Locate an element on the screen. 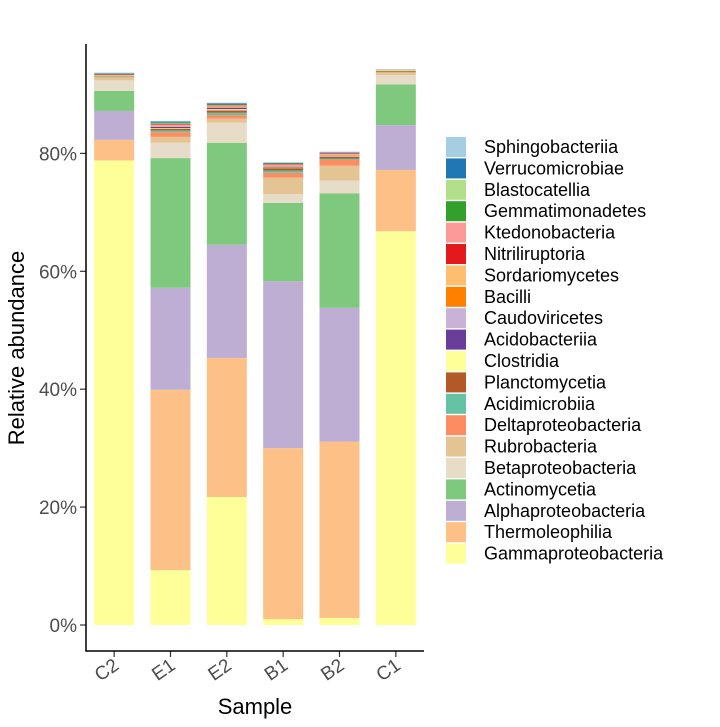 This screenshot has width=720, height=727. bar-segment-b2-acidimicrobiia is located at coordinates (339, 159).